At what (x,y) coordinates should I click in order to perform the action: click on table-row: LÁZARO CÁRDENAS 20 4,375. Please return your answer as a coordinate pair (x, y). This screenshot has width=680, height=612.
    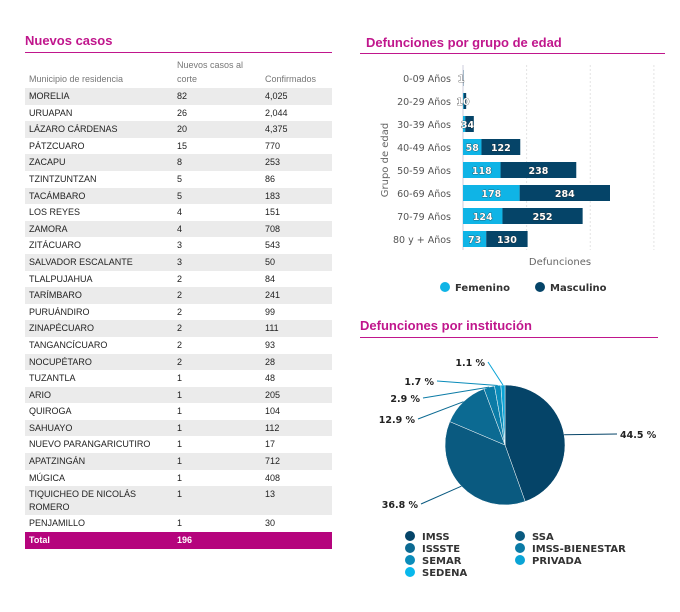
    Looking at the image, I should click on (178, 129).